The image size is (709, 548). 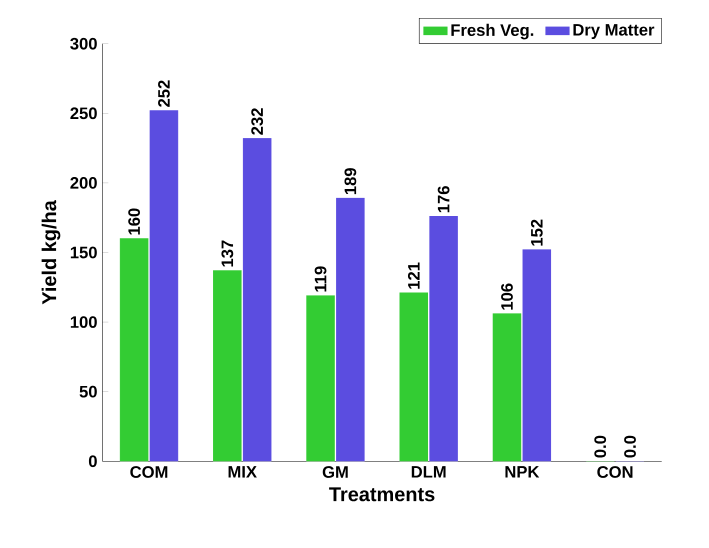 What do you see at coordinates (164, 93) in the screenshot?
I see `data-label: 252` at bounding box center [164, 93].